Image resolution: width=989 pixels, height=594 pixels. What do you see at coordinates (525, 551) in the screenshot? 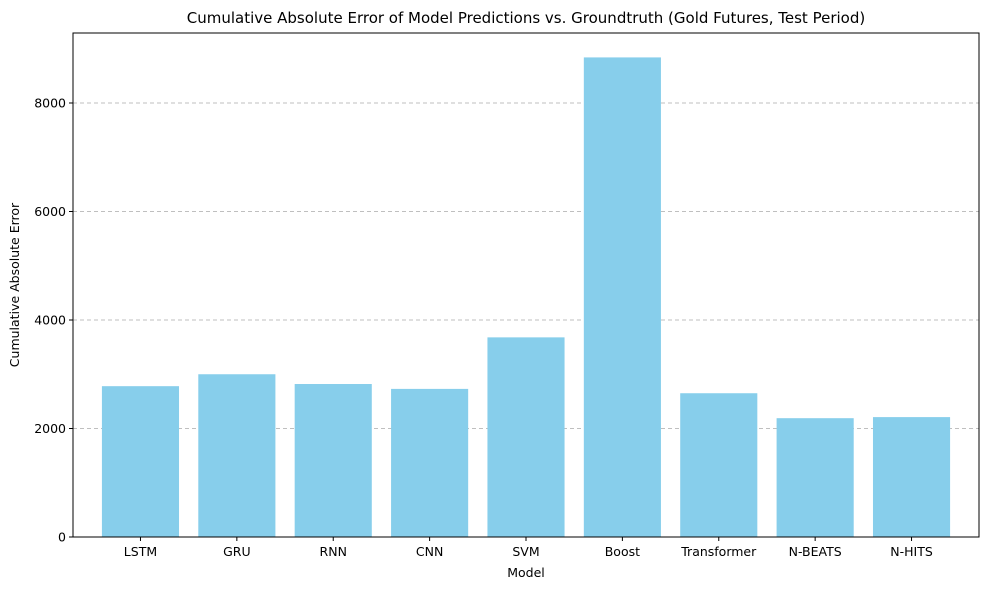
I see `x-tick-label: SVM` at bounding box center [525, 551].